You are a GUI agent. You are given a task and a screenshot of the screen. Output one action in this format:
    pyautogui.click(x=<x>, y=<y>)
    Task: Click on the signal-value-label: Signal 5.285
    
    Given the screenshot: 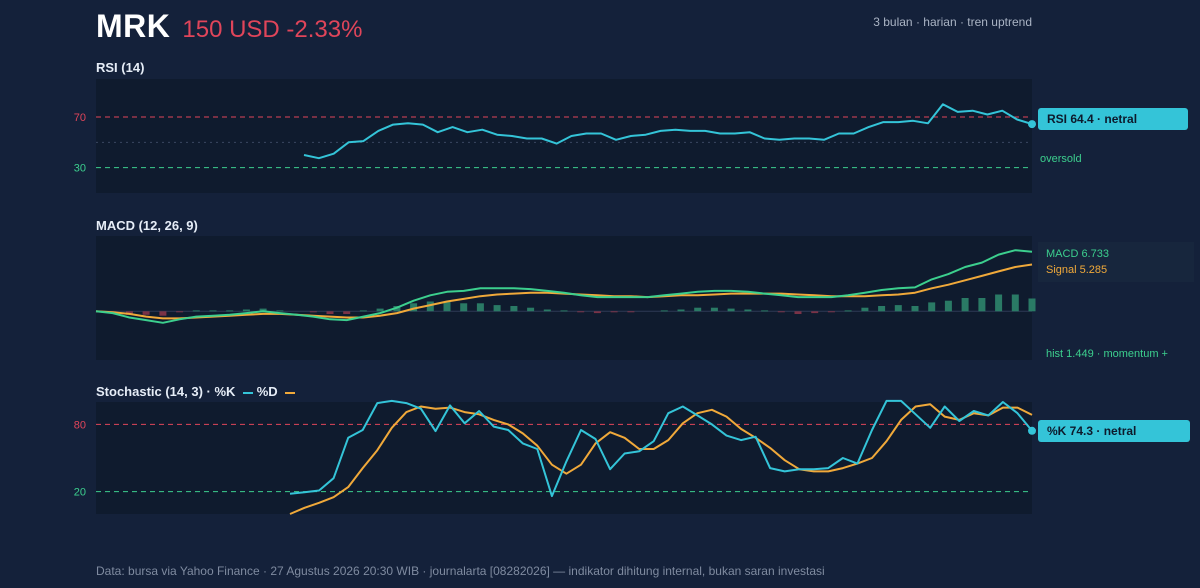 What is the action you would take?
    pyautogui.click(x=1077, y=270)
    